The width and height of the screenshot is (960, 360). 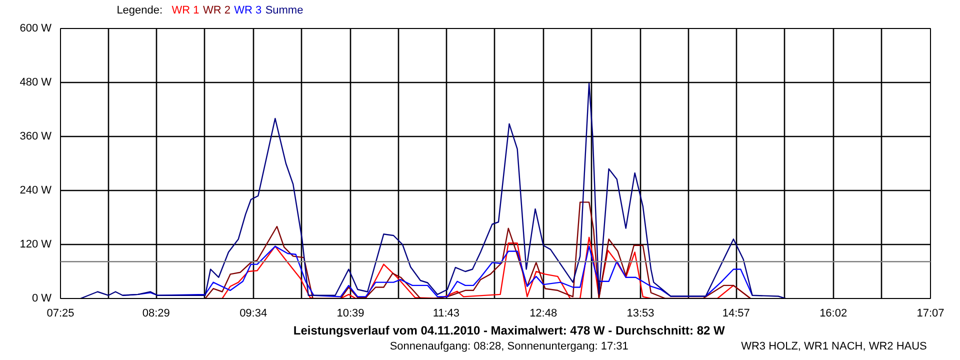 What do you see at coordinates (36, 136) in the screenshot?
I see `y-tick-label: 360 W` at bounding box center [36, 136].